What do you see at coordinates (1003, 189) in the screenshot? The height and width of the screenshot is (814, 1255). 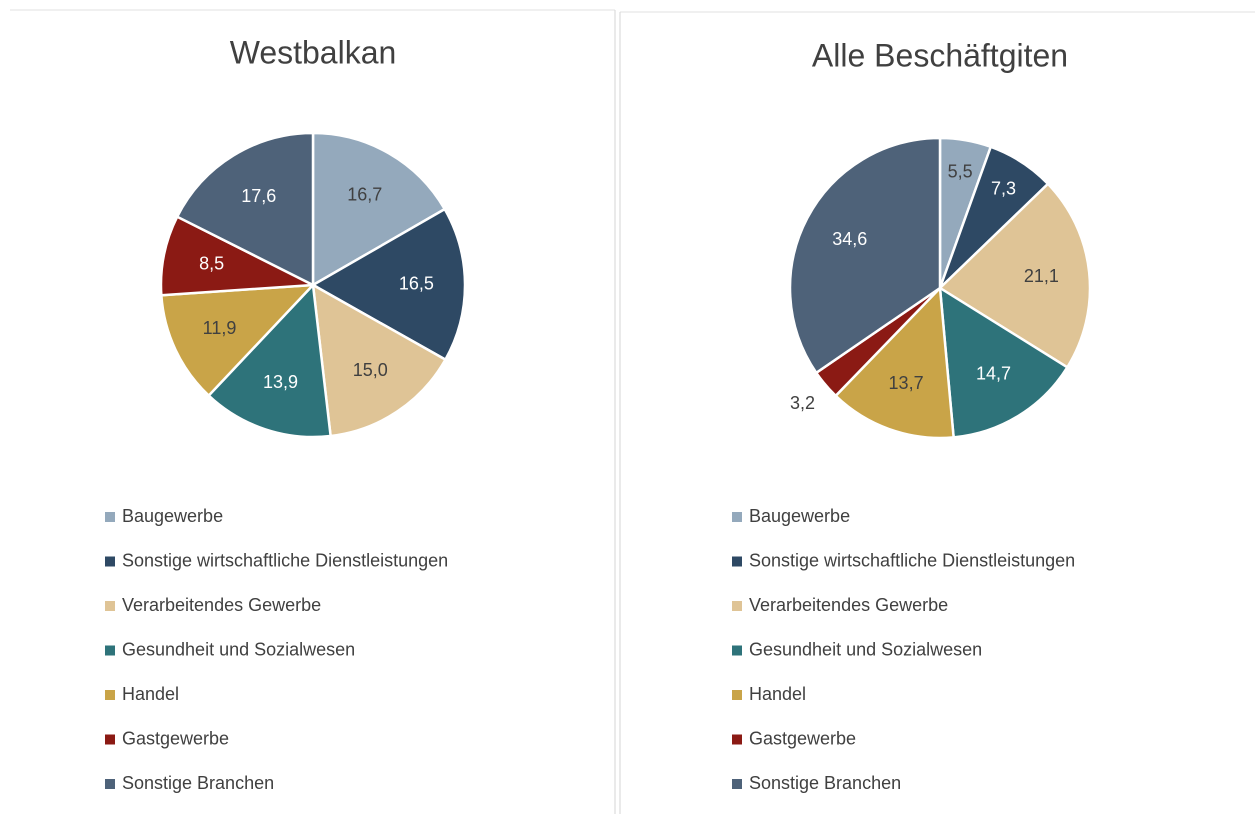 I see `data-label: 7,3` at bounding box center [1003, 189].